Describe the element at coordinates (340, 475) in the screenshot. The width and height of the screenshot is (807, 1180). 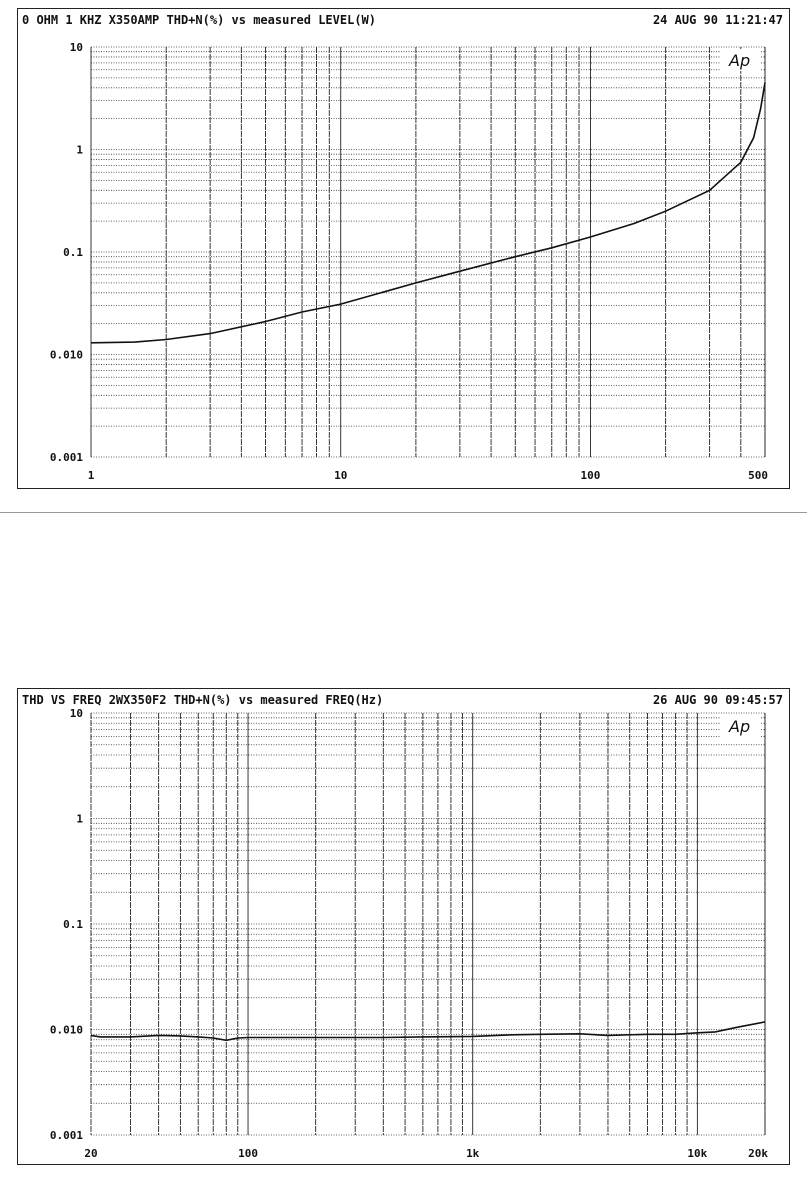
I see `x-tick-label: 10` at that location.